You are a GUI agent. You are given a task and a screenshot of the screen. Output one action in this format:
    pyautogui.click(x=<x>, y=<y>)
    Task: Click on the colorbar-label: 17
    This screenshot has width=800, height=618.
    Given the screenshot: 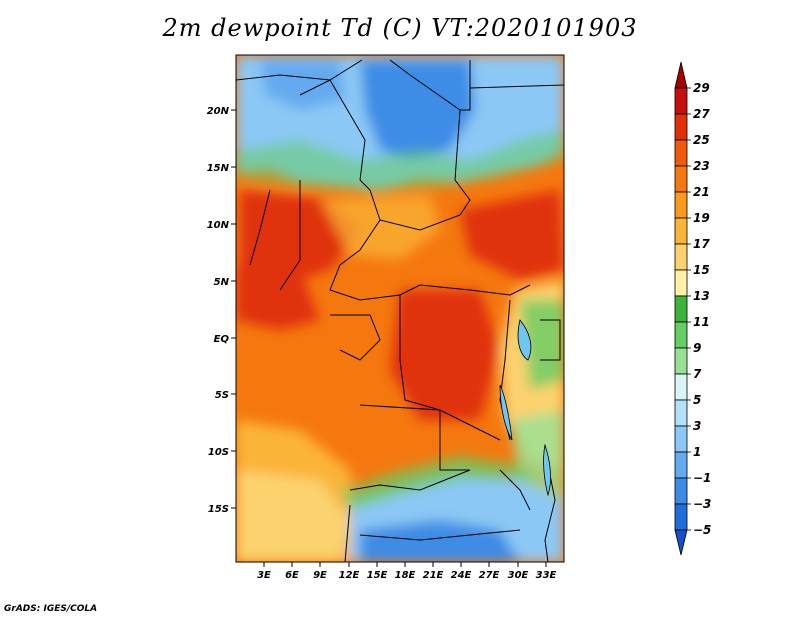 What is the action you would take?
    pyautogui.click(x=701, y=244)
    